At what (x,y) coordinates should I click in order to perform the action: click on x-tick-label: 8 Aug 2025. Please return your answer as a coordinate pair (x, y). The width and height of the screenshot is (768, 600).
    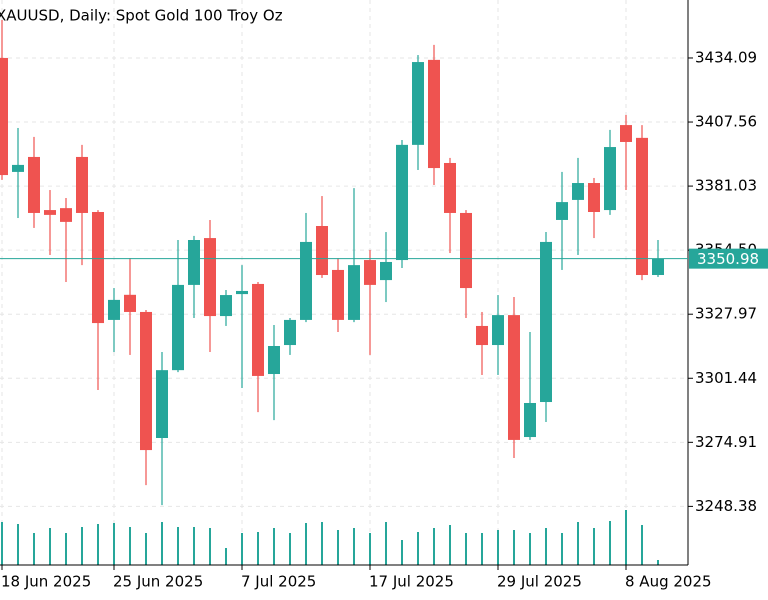
    Looking at the image, I should click on (668, 582).